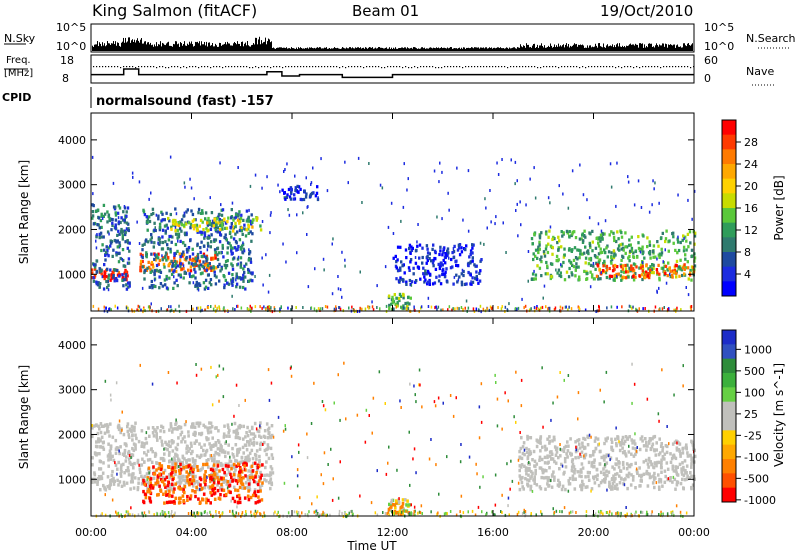  Describe the element at coordinates (71, 27) in the screenshot. I see `nsky-tick-top: 10^5` at that location.